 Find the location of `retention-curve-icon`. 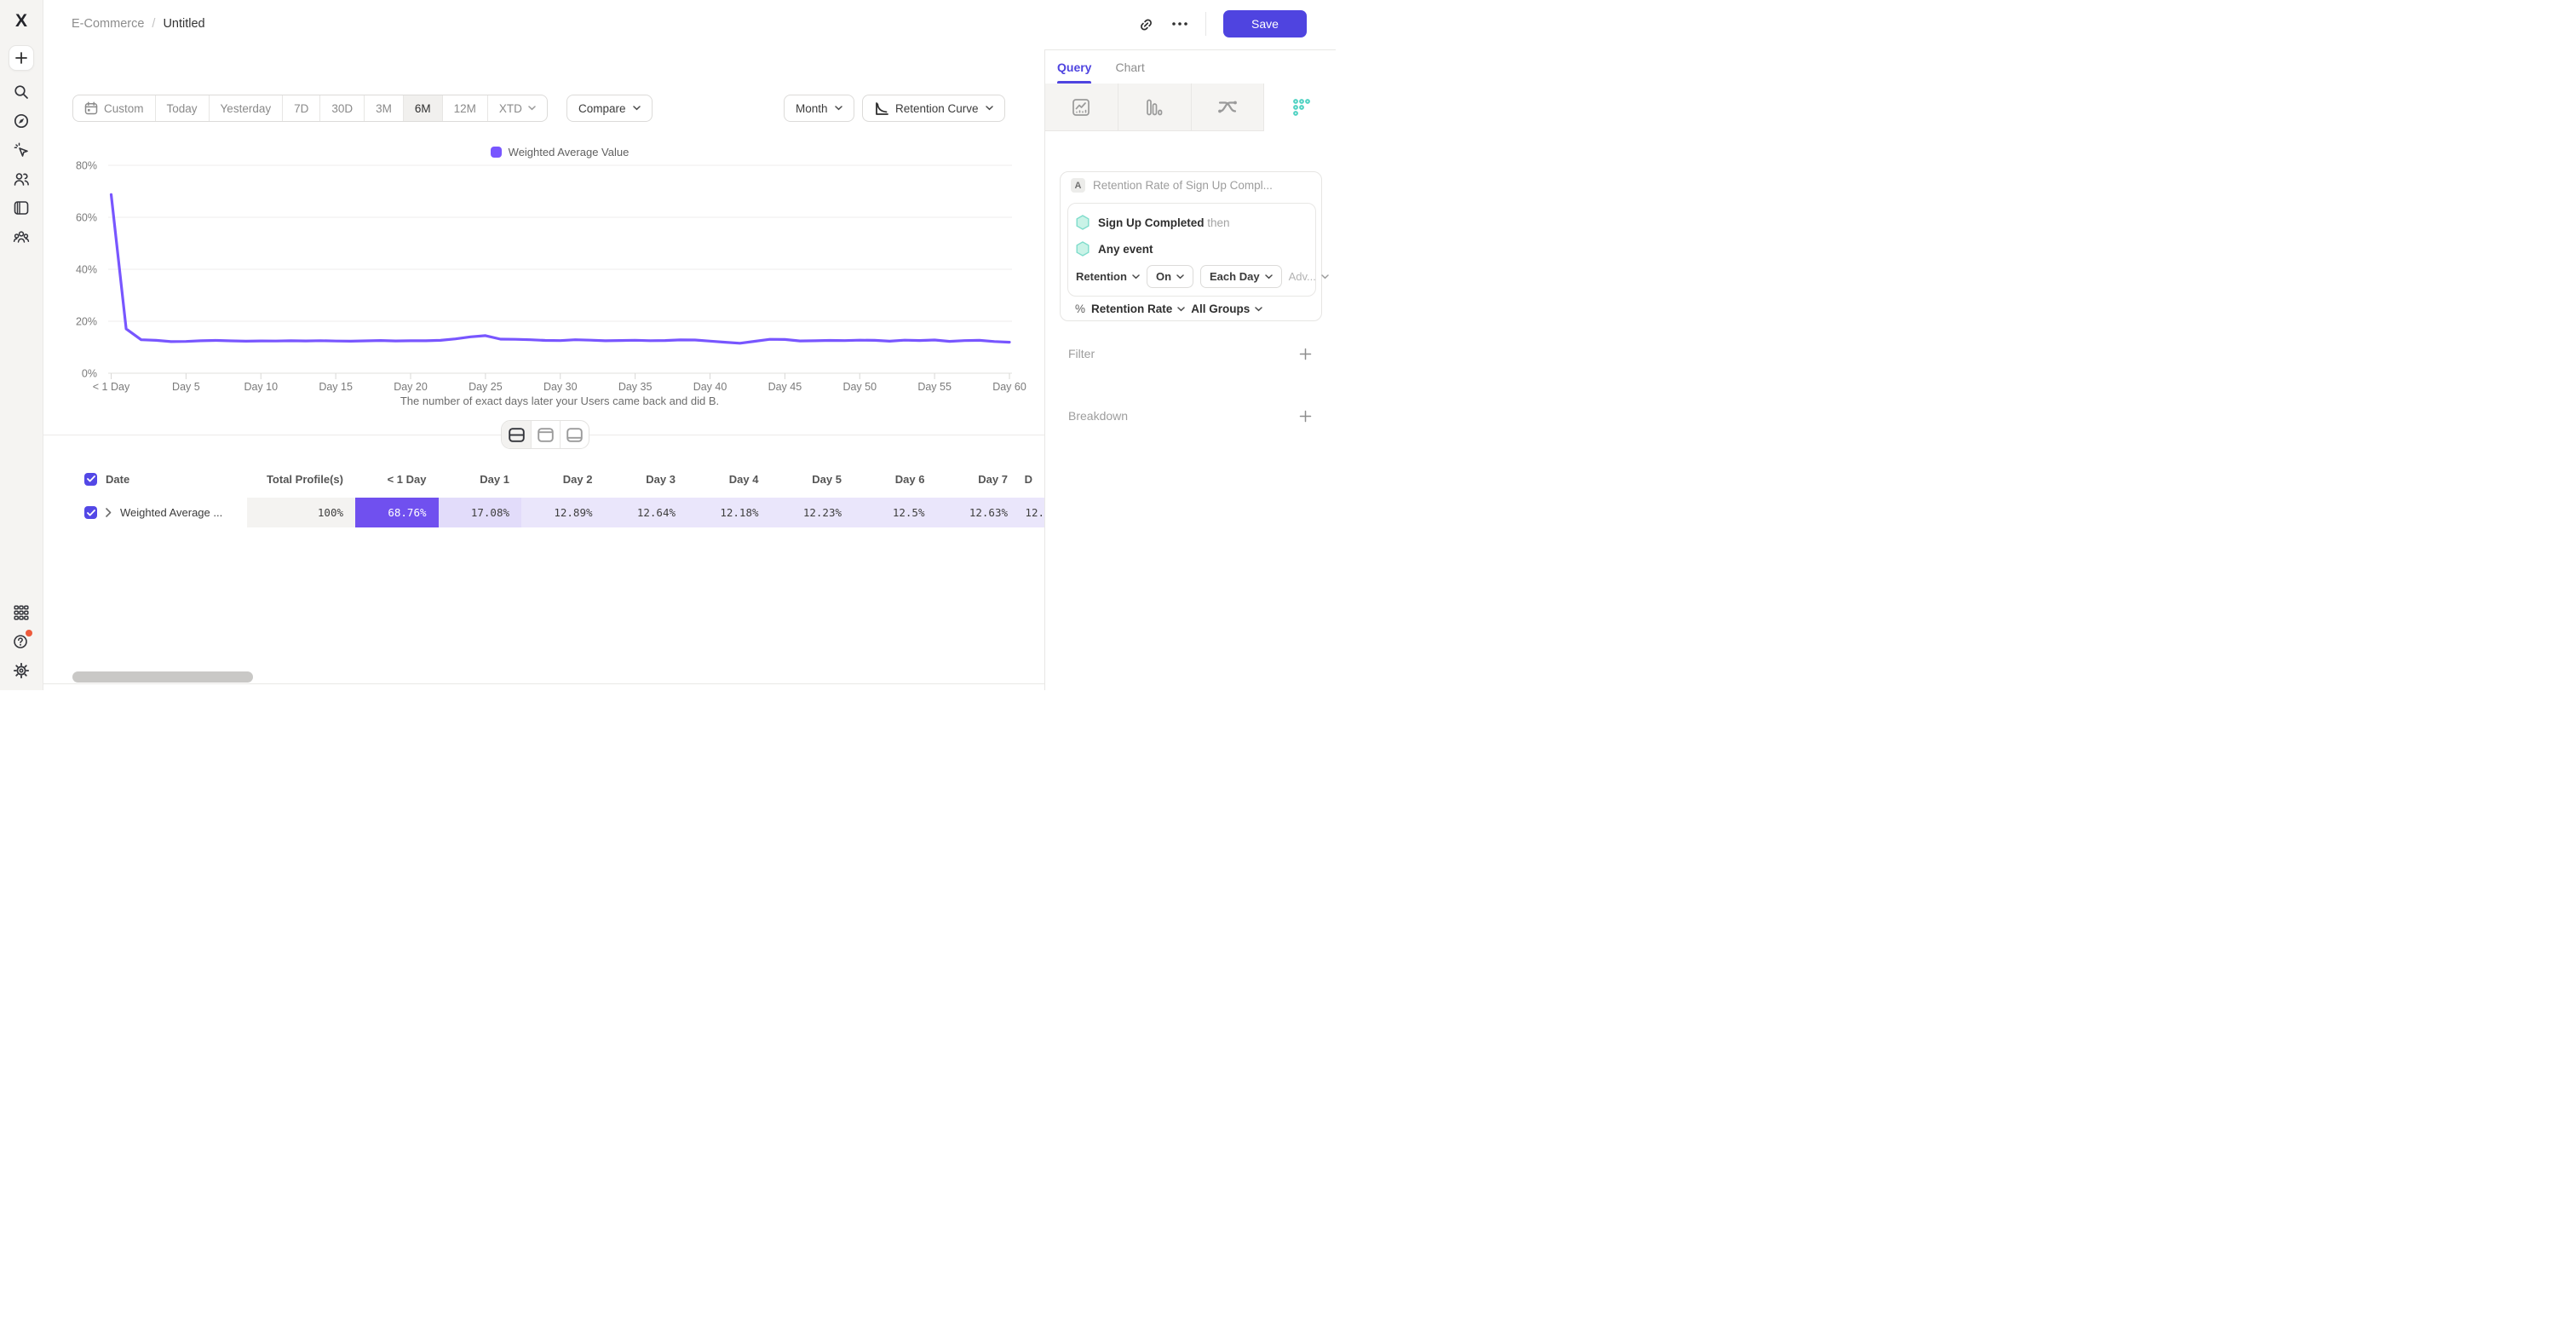

retention-curve-icon is located at coordinates (882, 108).